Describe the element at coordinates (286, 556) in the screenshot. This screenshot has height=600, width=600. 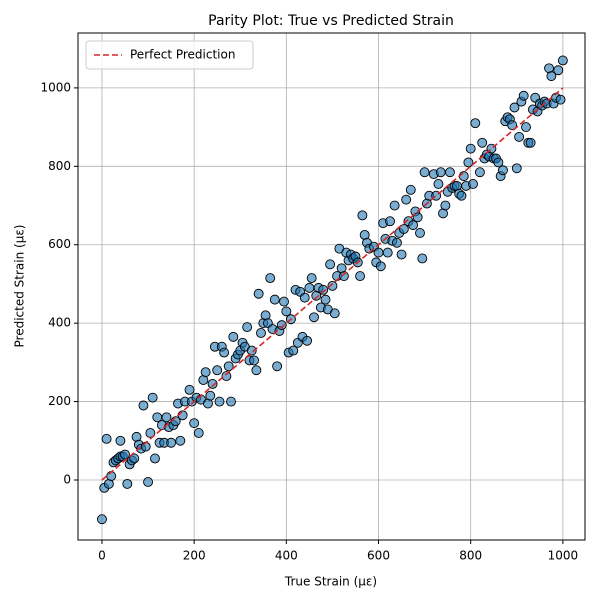
I see `x-tick-label: 400` at that location.